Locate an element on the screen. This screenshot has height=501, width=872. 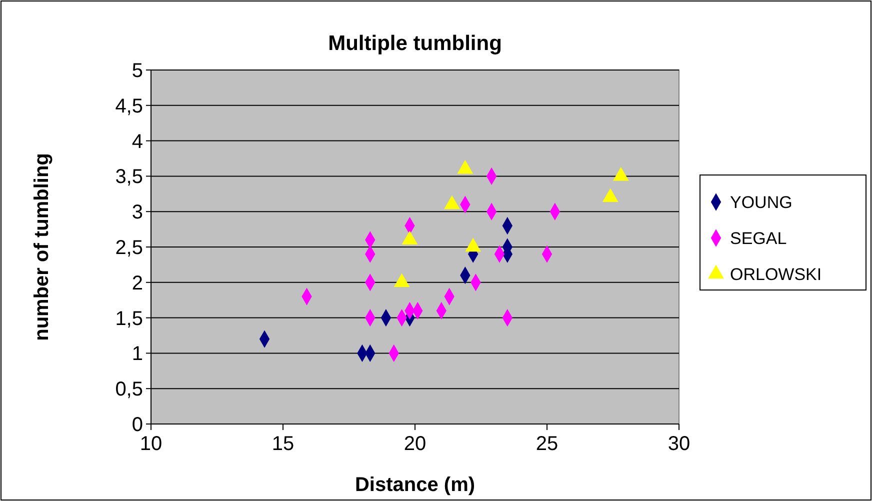
y-tick-label: 3 is located at coordinates (137, 213).